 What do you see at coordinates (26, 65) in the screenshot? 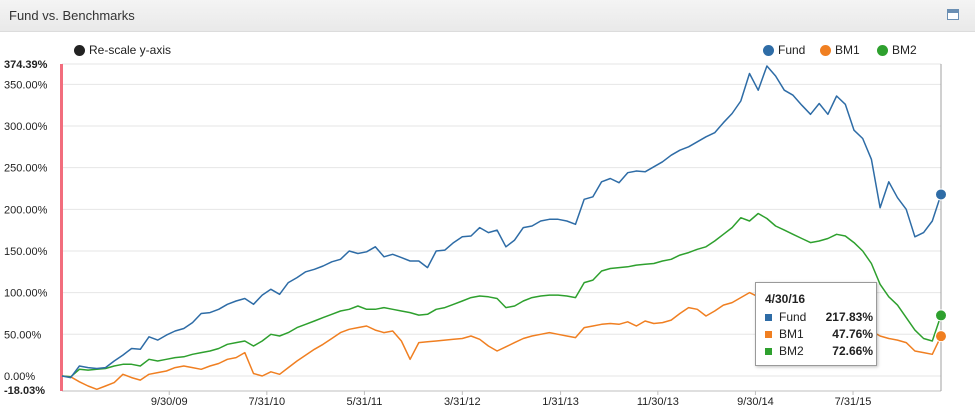
I see `y-tick-label: 374.39%` at bounding box center [26, 65].